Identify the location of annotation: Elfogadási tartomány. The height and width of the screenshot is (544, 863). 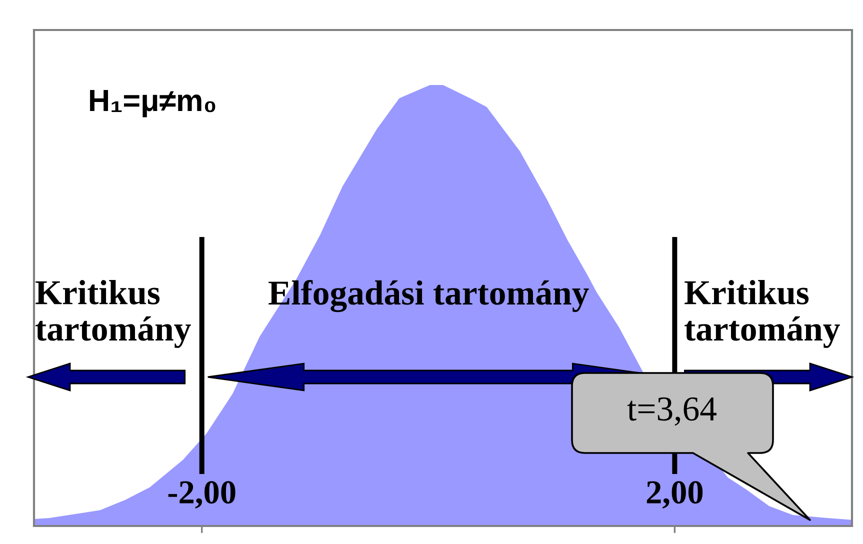
(428, 296).